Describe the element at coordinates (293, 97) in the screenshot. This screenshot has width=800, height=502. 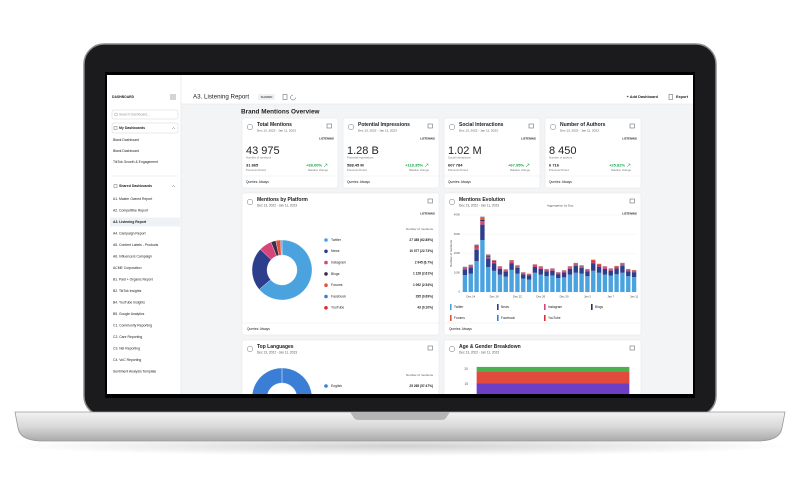
I see `refresh-icon` at that location.